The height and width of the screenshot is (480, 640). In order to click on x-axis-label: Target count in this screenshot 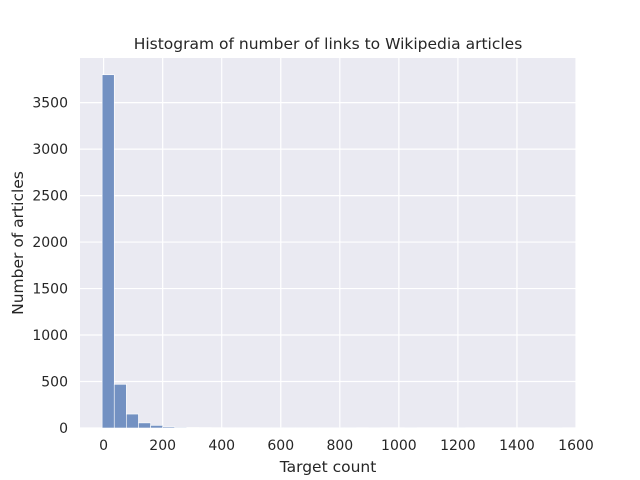, I will do `click(328, 467)`.